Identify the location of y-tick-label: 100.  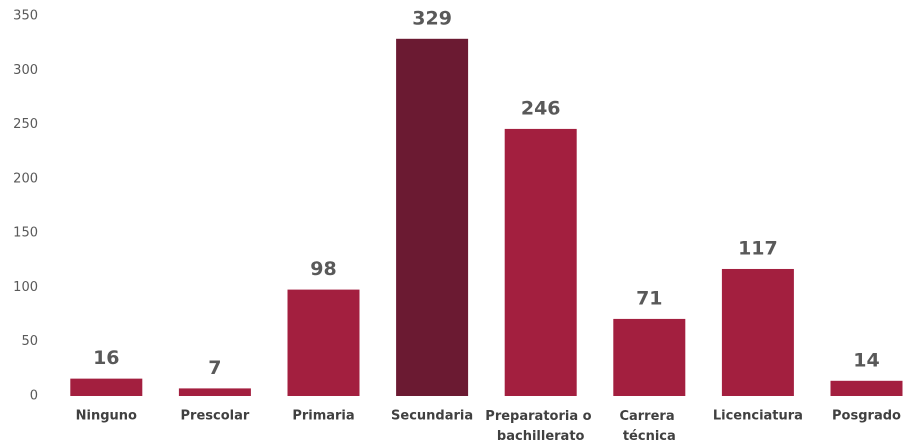
(25, 287).